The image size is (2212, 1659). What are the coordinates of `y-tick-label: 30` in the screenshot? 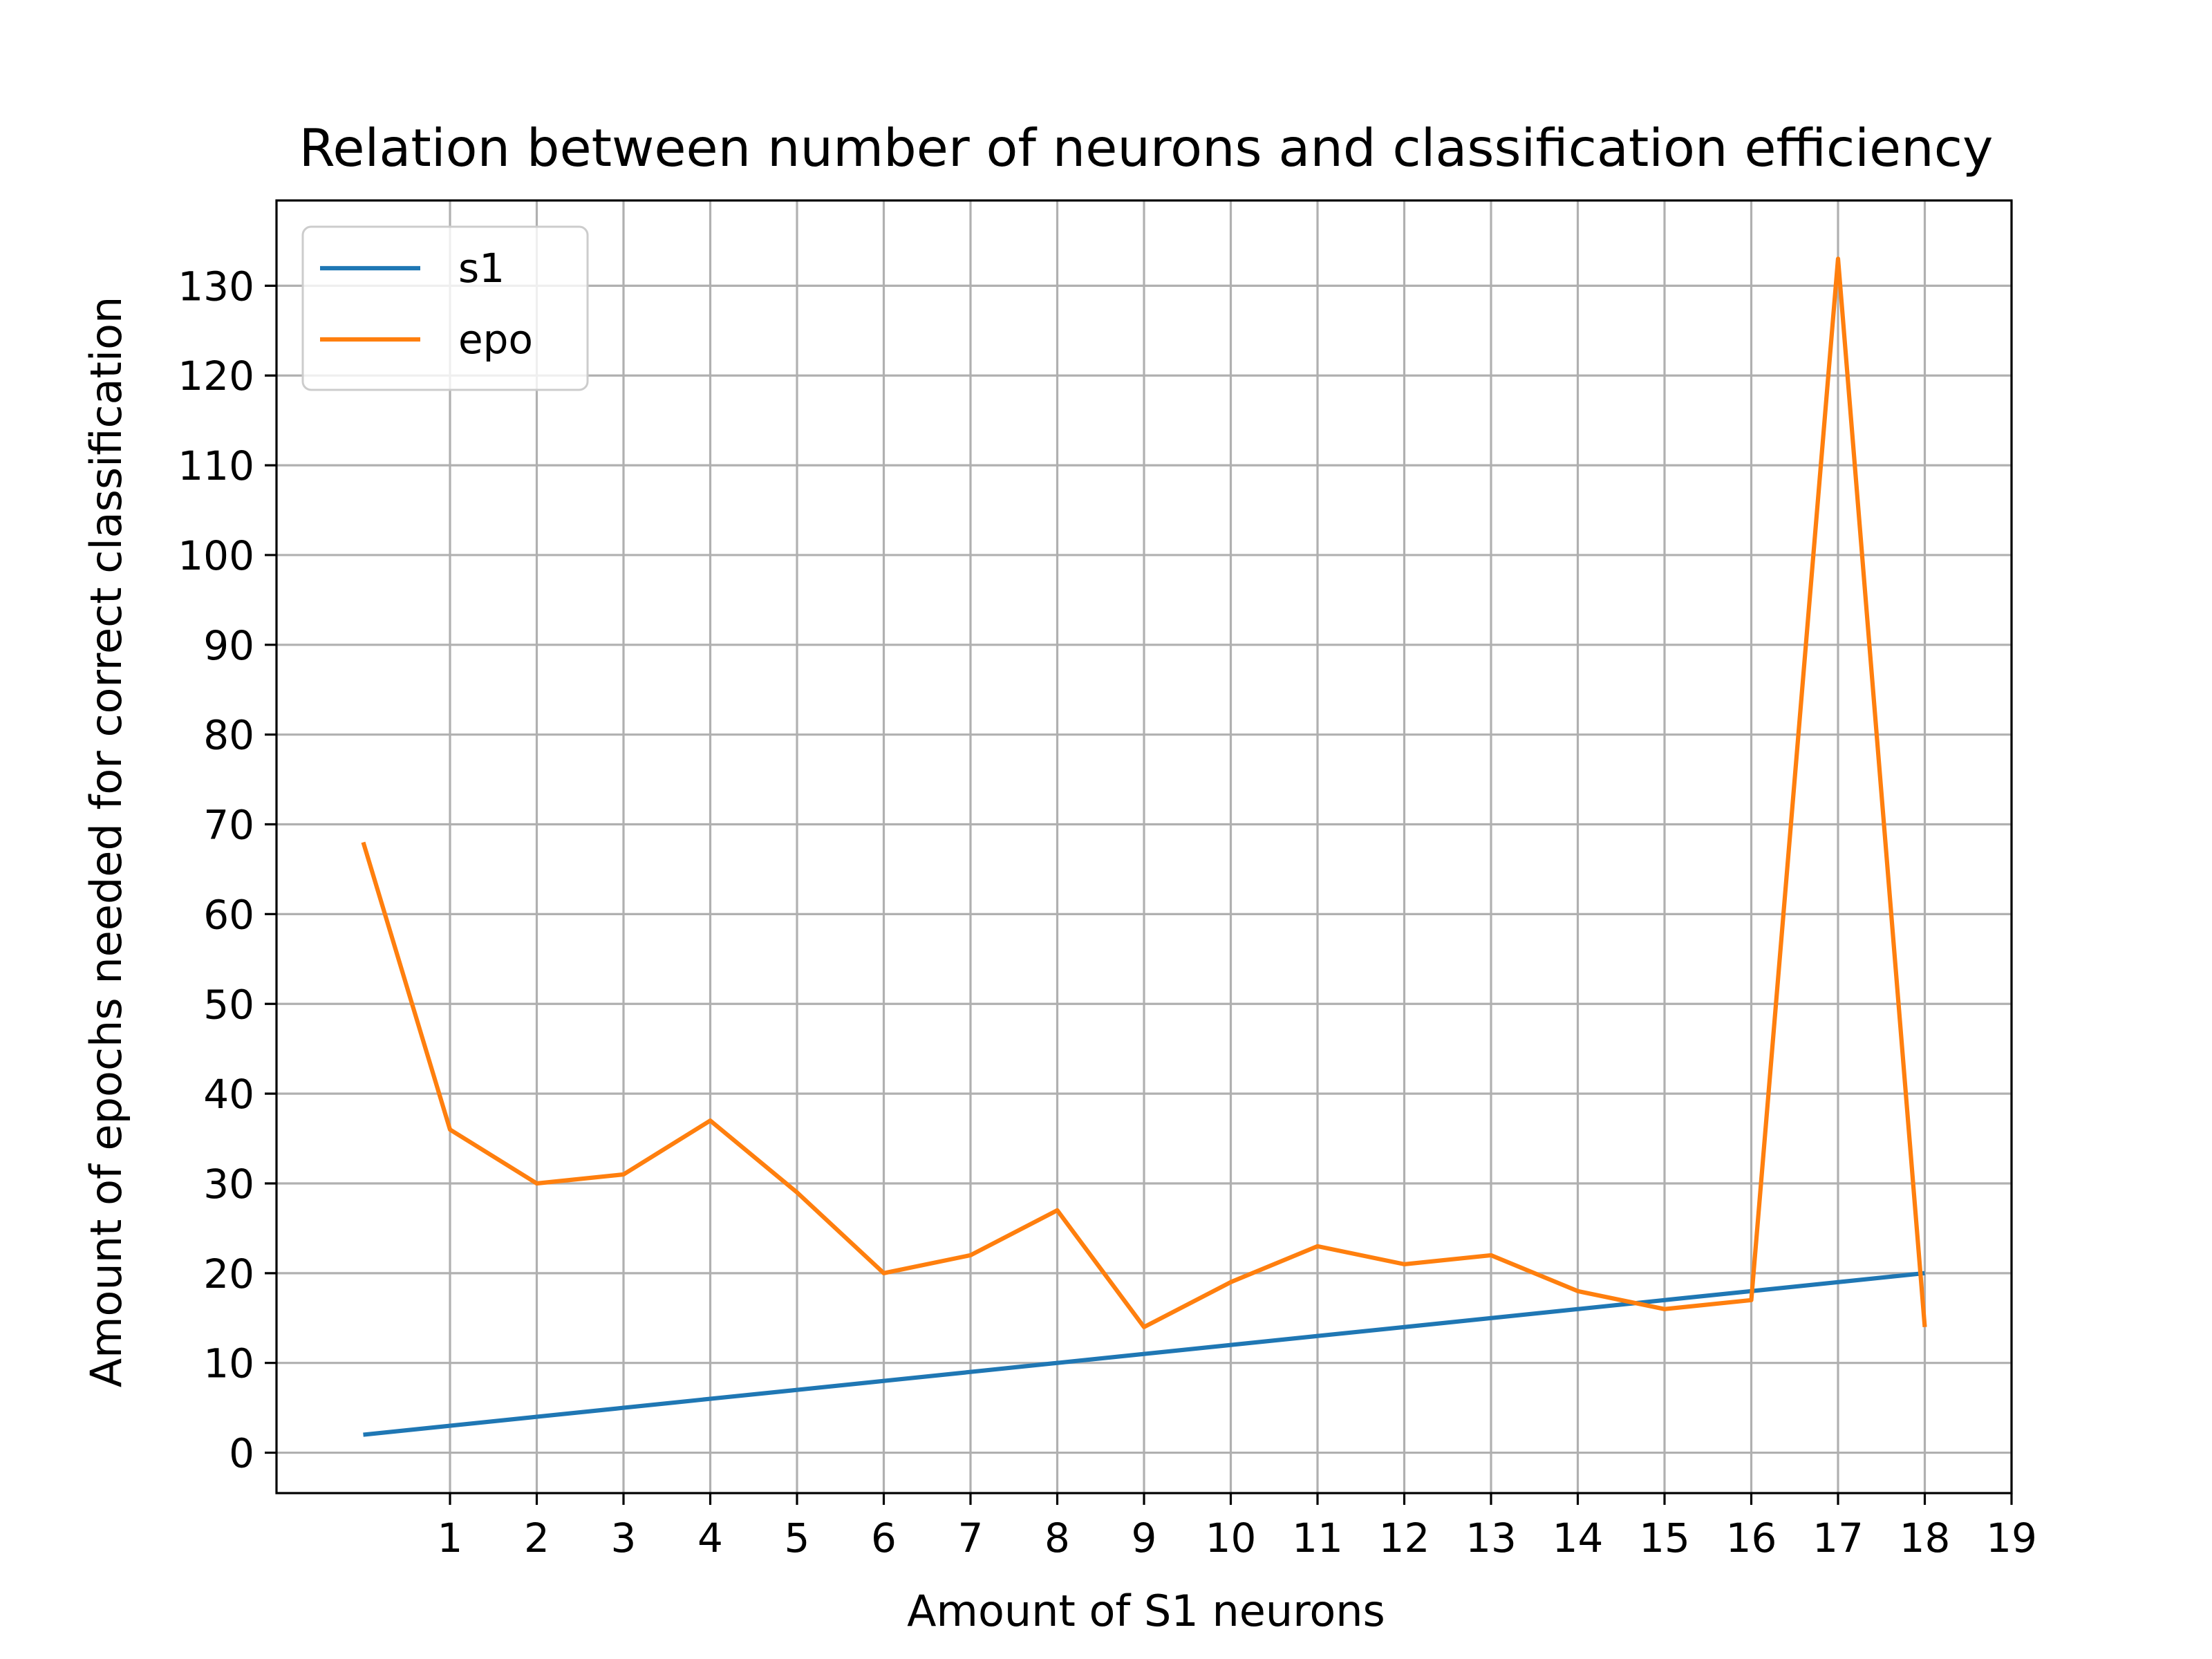 It's located at (228, 1185).